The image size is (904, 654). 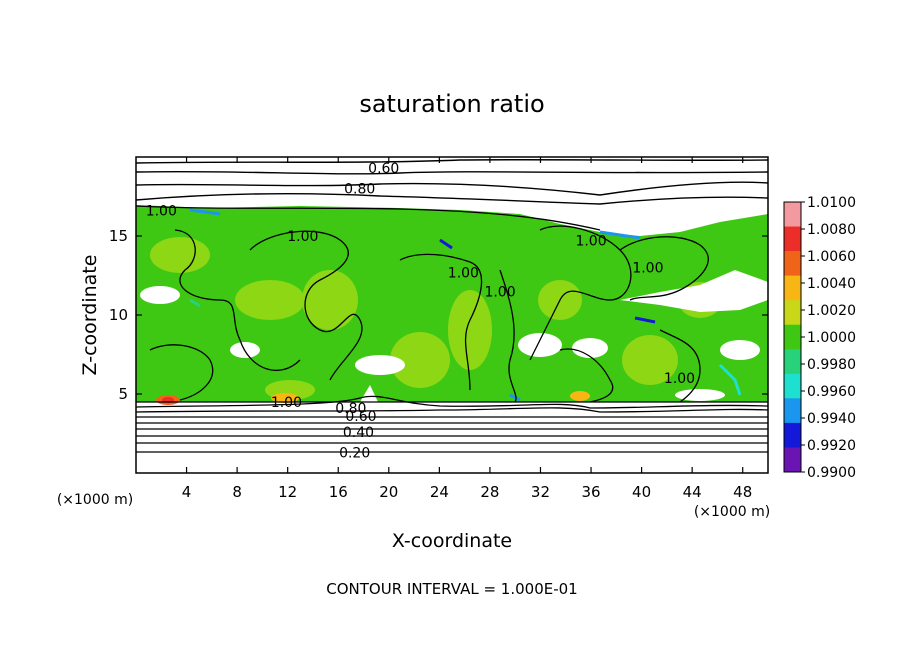 I want to click on subsaturated-holes, so click(x=454, y=336).